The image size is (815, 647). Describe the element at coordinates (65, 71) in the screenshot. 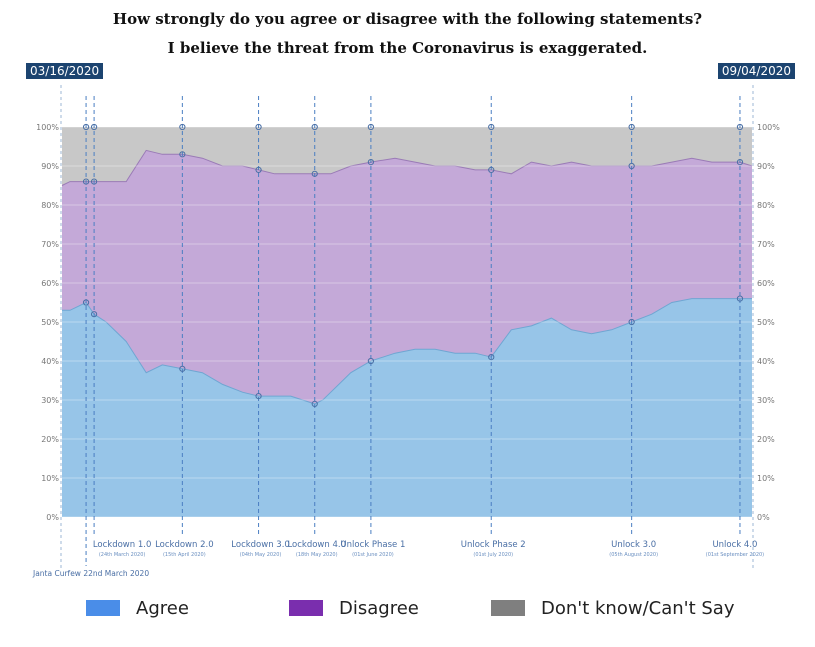

I see `start-date-badge: 03/16/2020` at that location.